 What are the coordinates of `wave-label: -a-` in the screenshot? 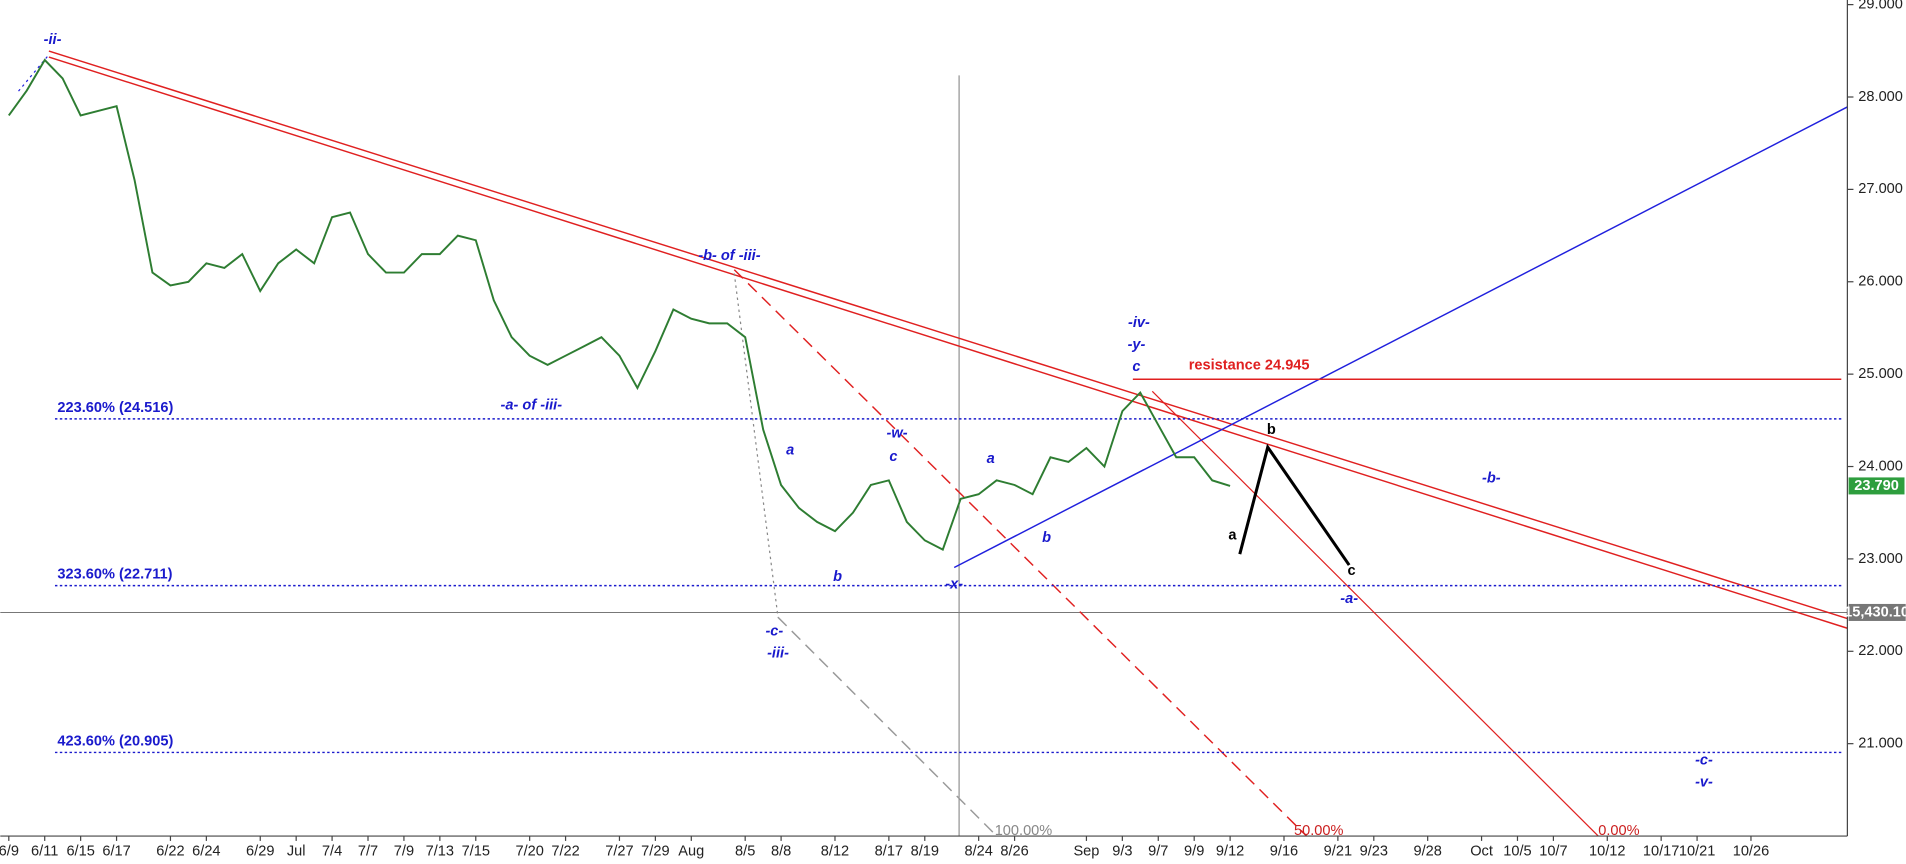 It's located at (1349, 599).